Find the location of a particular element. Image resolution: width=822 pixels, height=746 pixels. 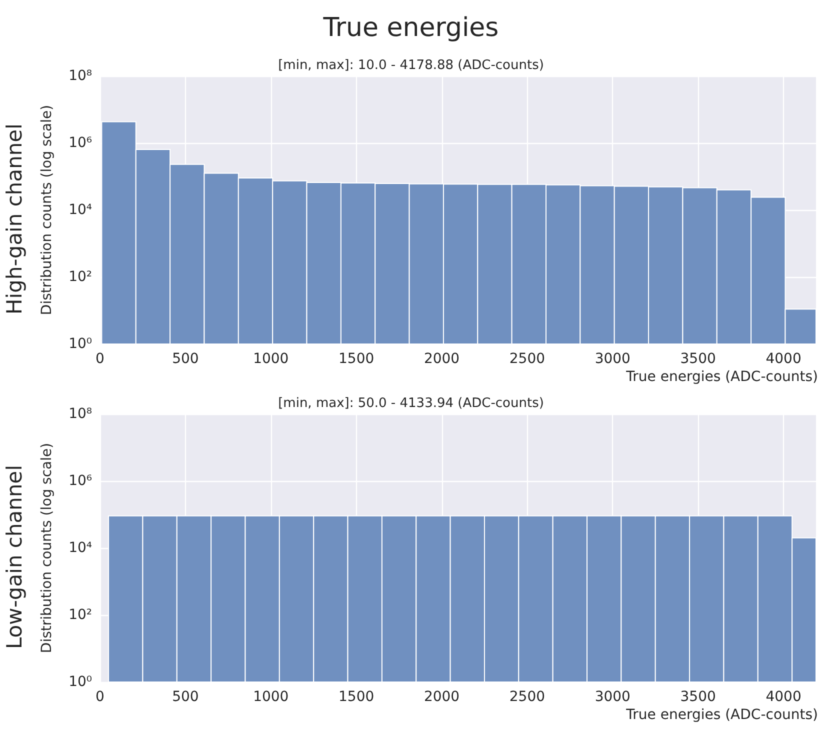

text: Low-gain channel is located at coordinates (14, 557).